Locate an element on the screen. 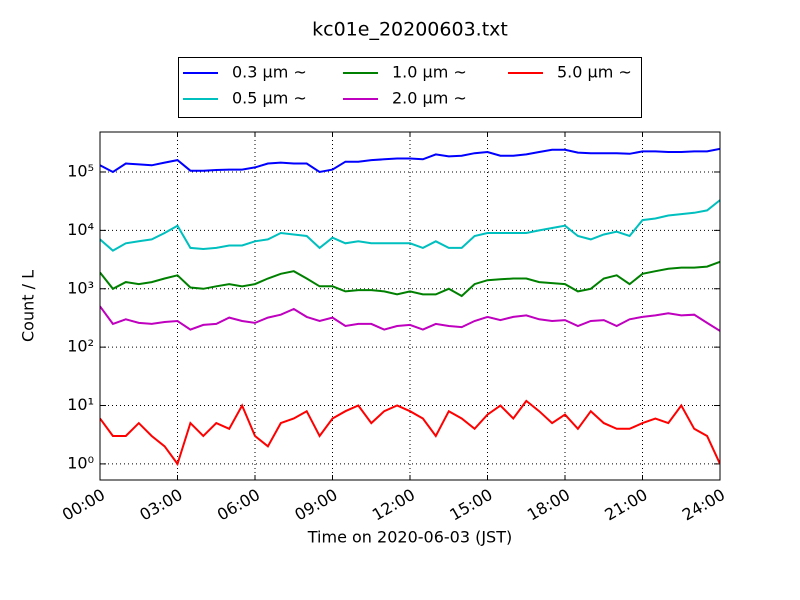  chart-title: kc01e_20200603.txt is located at coordinates (410, 30).